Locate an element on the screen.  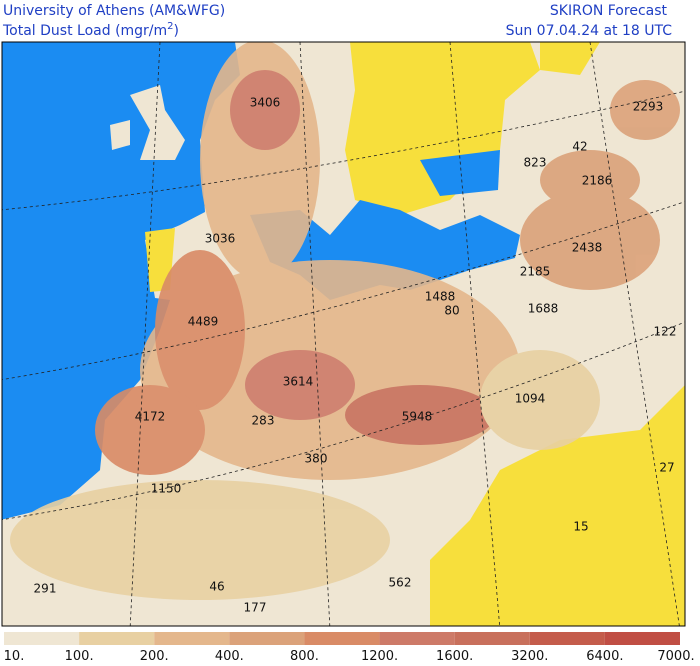
institution: University of Athens (AM&WFG) is located at coordinates (114, 11).